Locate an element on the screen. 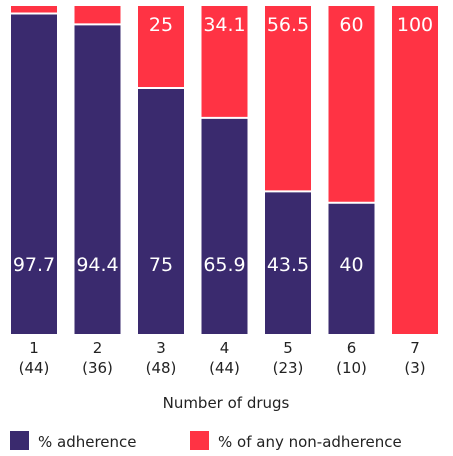  x-tick-label-2: 2 is located at coordinates (98, 348).